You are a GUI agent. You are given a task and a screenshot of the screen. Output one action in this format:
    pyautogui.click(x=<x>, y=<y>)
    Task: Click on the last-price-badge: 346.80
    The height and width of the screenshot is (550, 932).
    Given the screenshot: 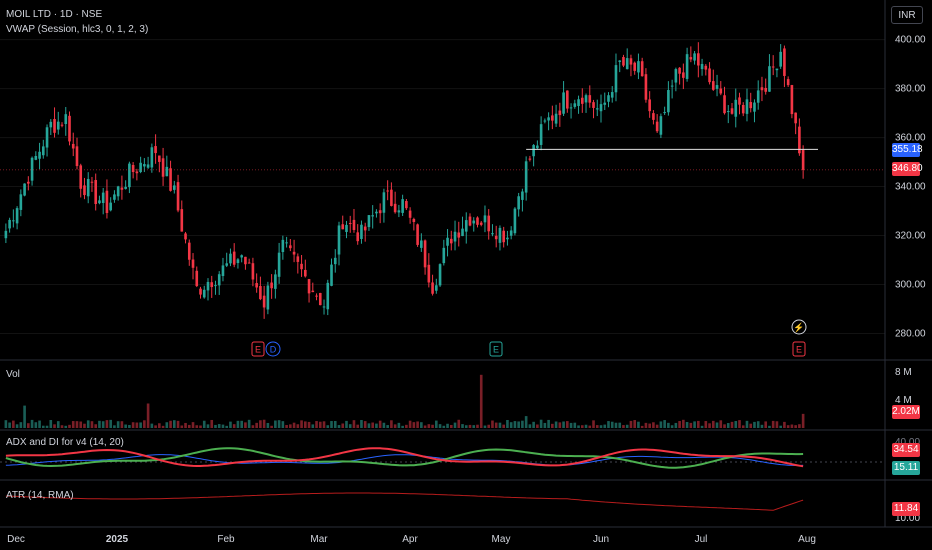 What is the action you would take?
    pyautogui.click(x=907, y=169)
    